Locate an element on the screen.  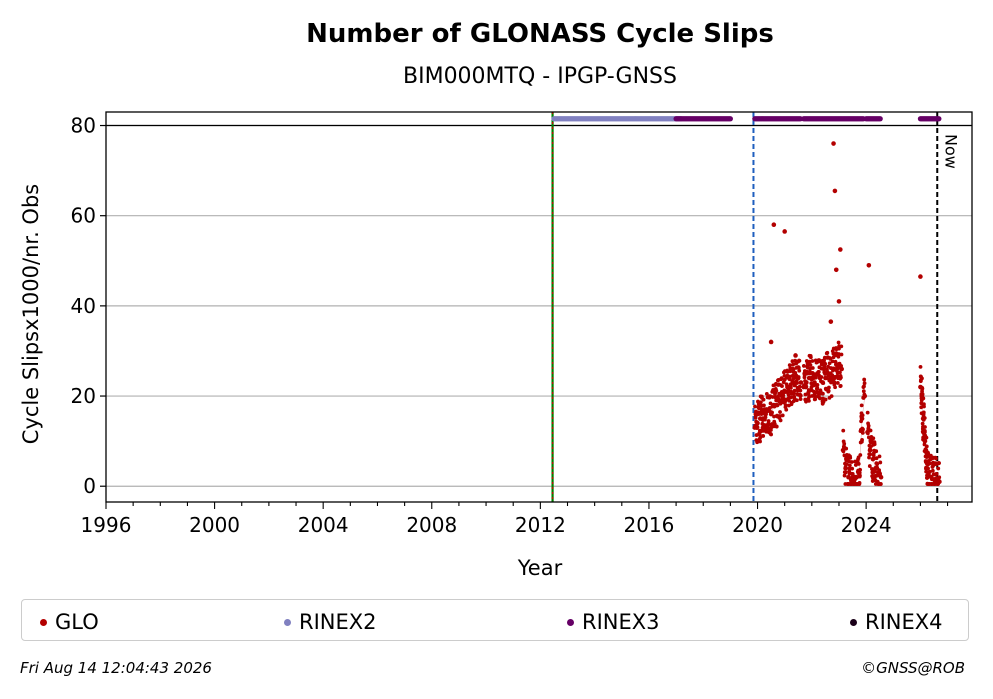
legend-label-rinex3: RINEX3 is located at coordinates (621, 622).